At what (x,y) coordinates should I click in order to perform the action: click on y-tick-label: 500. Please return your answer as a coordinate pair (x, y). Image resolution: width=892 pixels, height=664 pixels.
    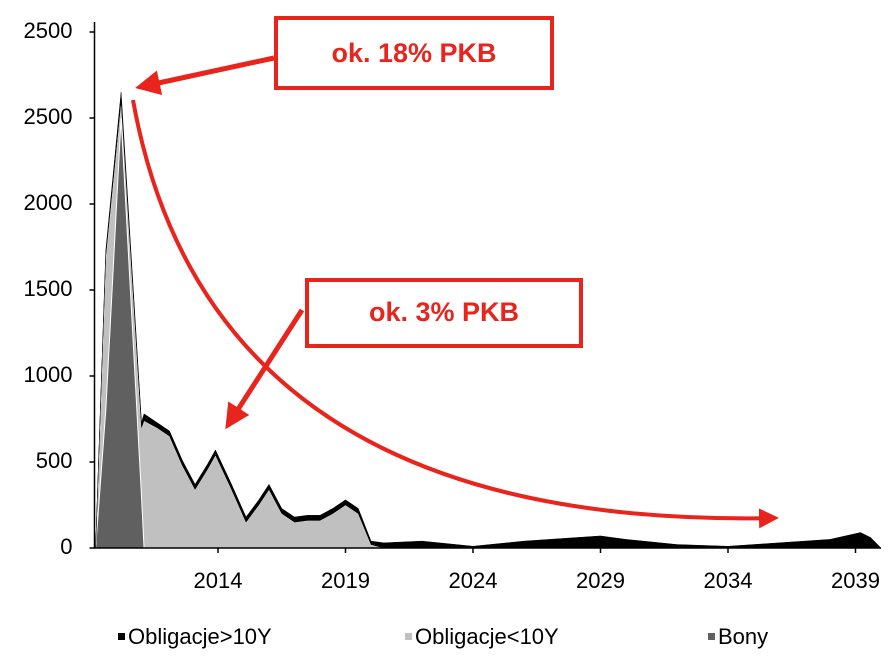
    Looking at the image, I should click on (54, 460).